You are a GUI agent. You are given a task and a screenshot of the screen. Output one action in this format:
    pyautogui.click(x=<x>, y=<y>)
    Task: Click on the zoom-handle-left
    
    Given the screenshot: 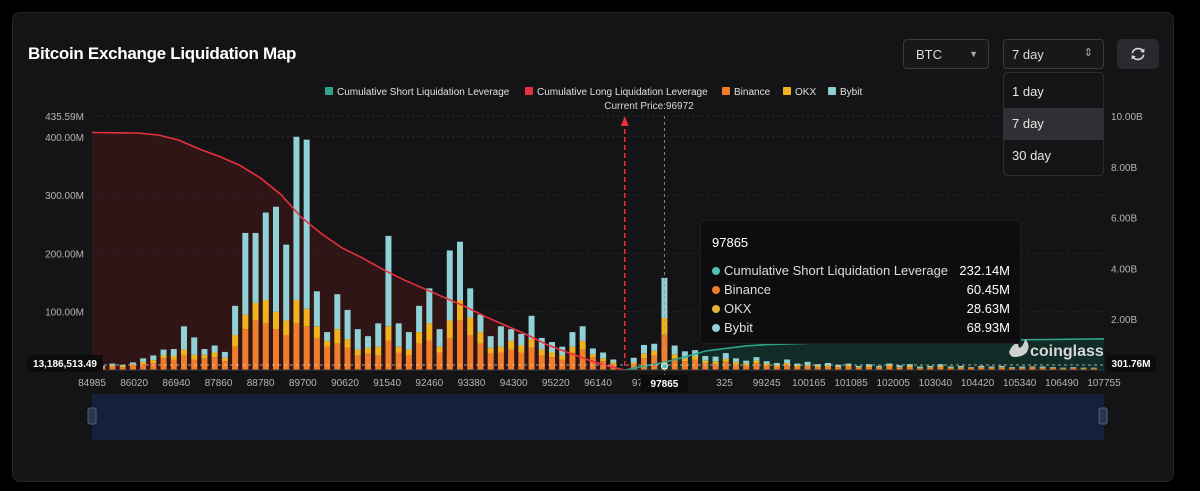 What is the action you would take?
    pyautogui.click(x=92, y=416)
    